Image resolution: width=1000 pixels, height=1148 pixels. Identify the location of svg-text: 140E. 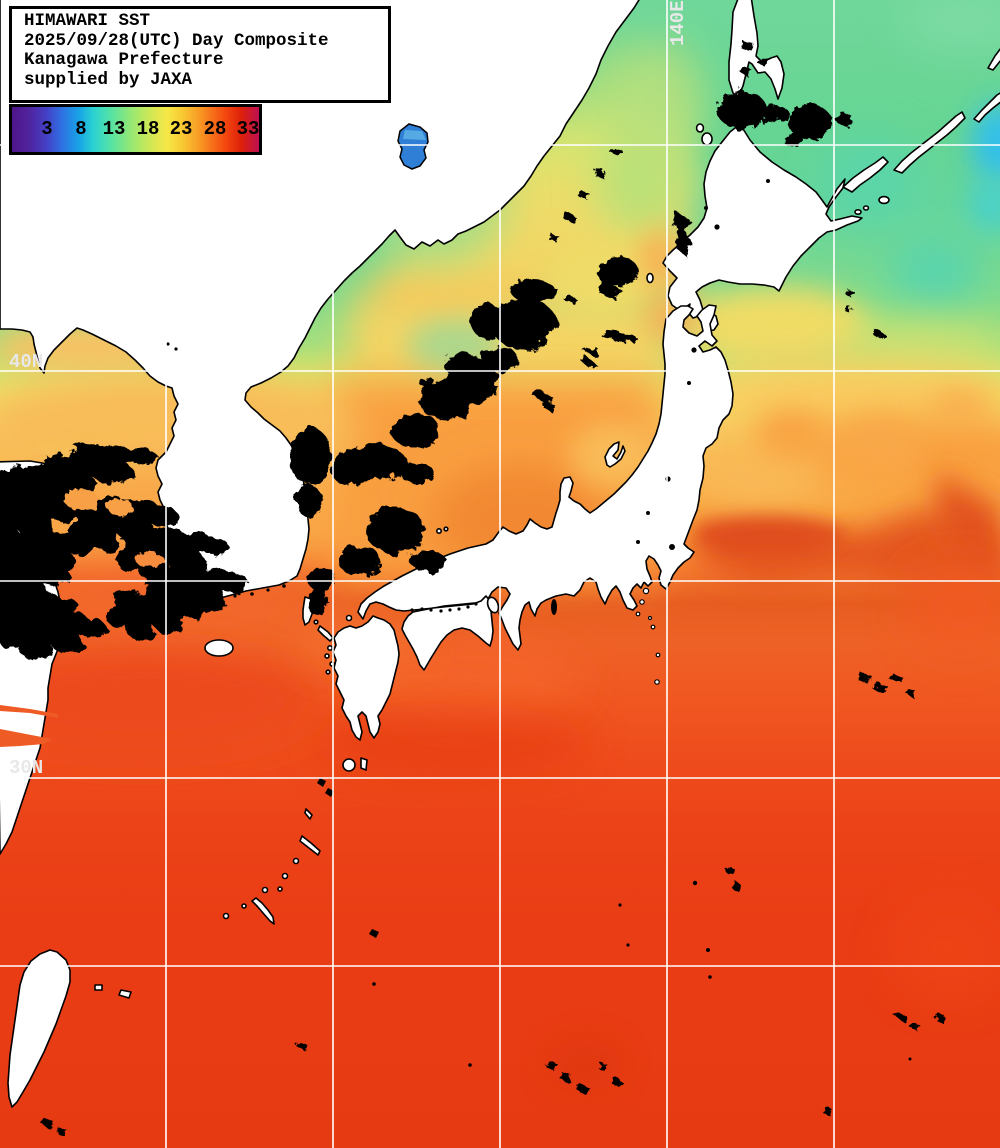
(678, 23).